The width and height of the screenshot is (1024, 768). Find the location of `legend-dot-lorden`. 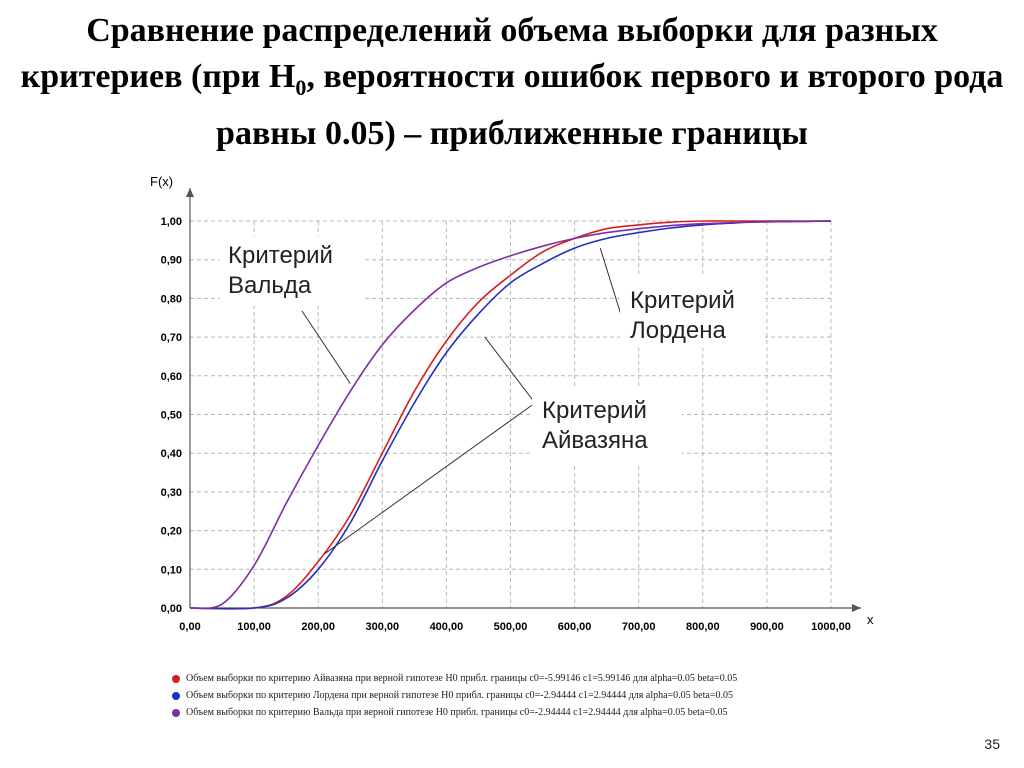

legend-dot-lorden is located at coordinates (176, 695).